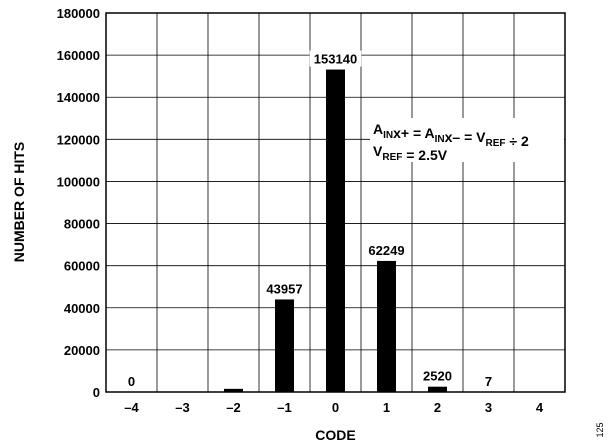  What do you see at coordinates (284, 407) in the screenshot?
I see `x-tick-label: –1` at bounding box center [284, 407].